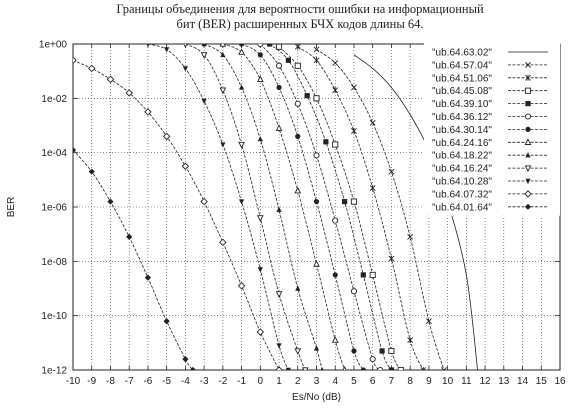 The image size is (579, 411). What do you see at coordinates (133, 259) in the screenshot?
I see `series-line` at bounding box center [133, 259].